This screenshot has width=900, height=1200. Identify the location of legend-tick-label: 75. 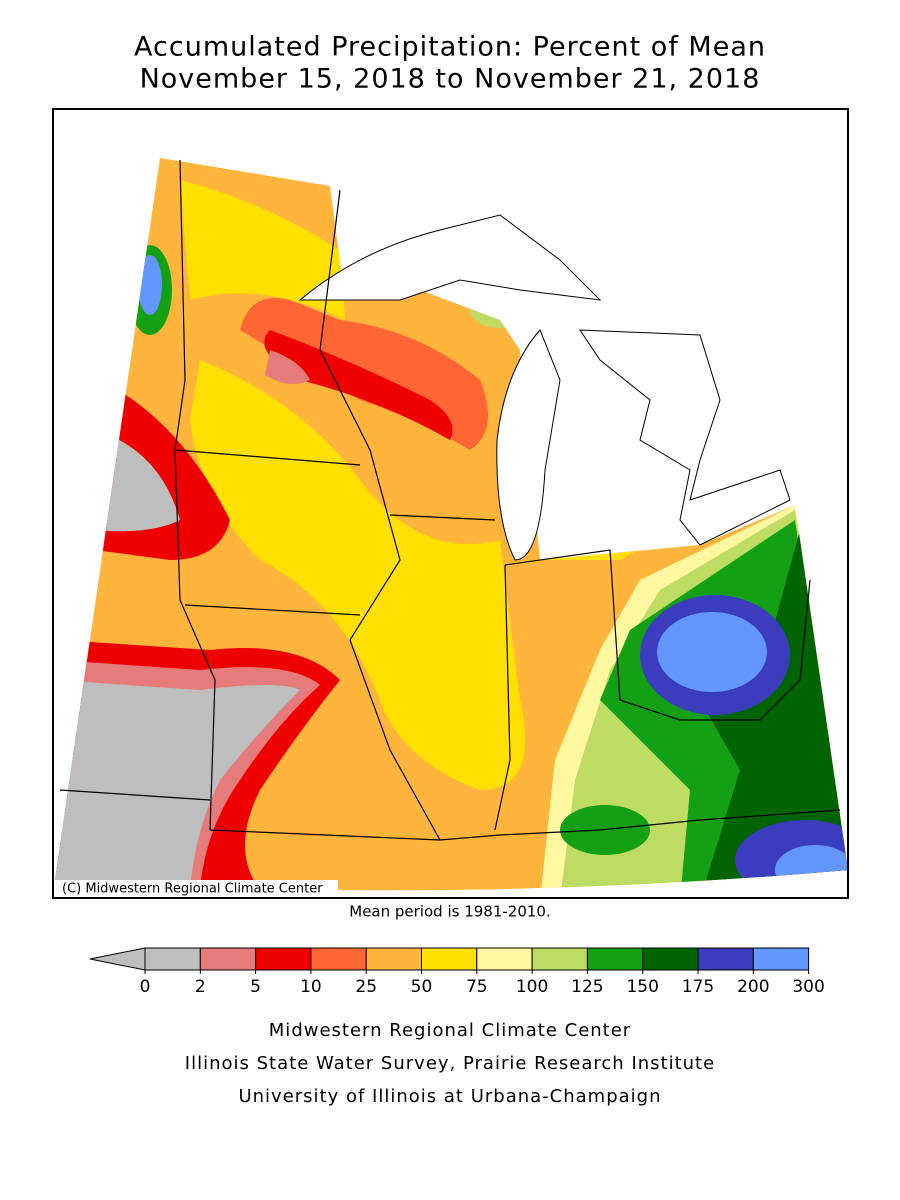
(477, 987).